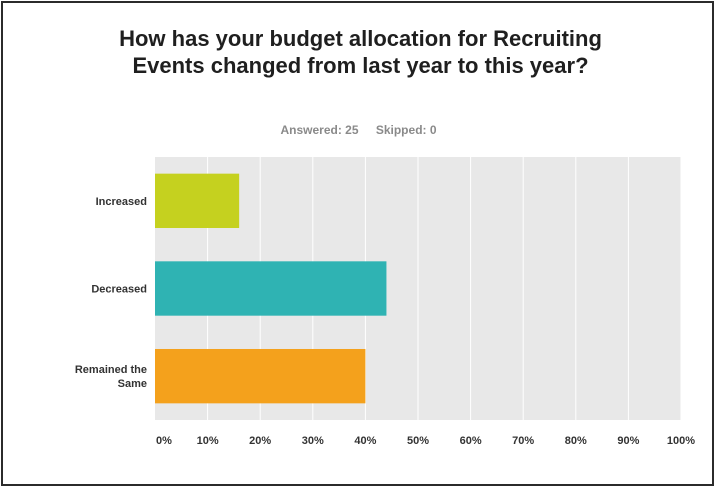  What do you see at coordinates (418, 441) in the screenshot?
I see `x-tick-label: 50%` at bounding box center [418, 441].